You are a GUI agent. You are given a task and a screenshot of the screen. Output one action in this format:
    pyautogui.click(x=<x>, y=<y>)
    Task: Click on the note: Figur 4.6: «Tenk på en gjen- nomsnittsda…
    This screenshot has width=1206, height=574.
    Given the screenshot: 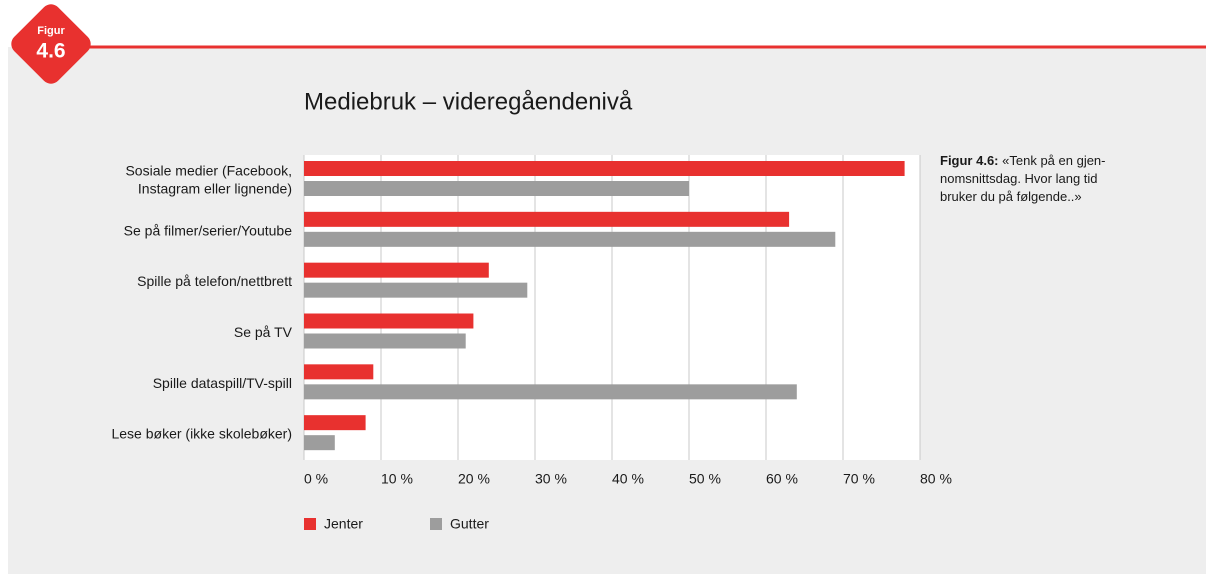 What is the action you would take?
    pyautogui.click(x=1070, y=179)
    